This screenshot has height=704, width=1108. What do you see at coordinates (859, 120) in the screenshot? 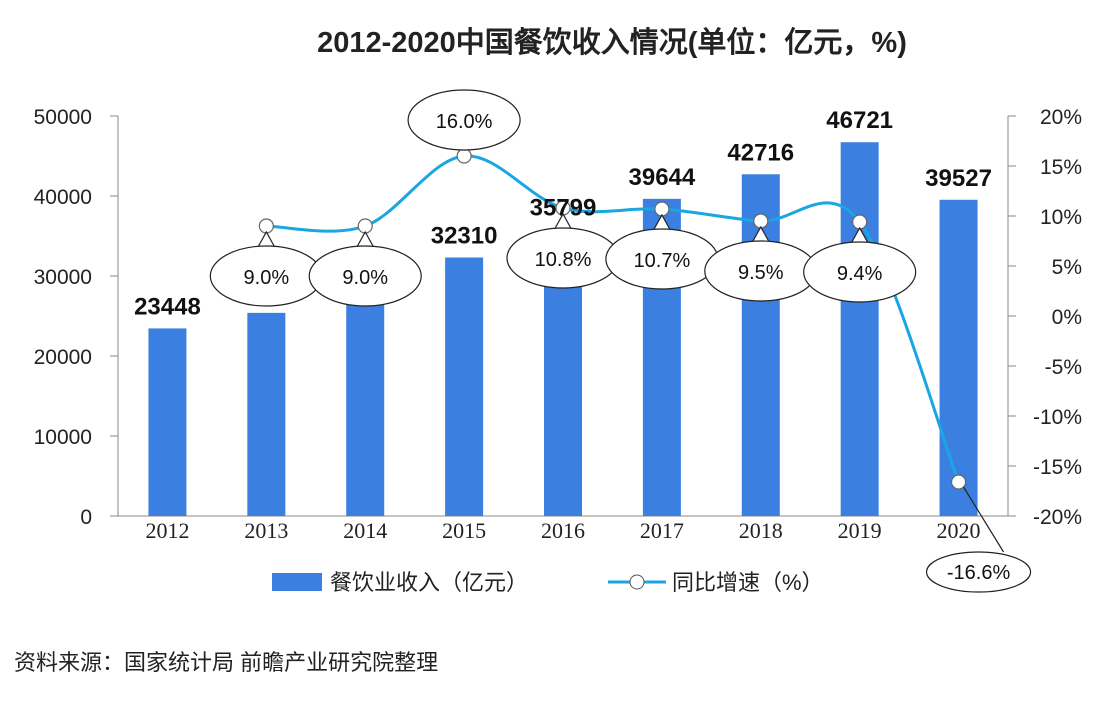
I see `bar-value-label: 46721` at bounding box center [859, 120].